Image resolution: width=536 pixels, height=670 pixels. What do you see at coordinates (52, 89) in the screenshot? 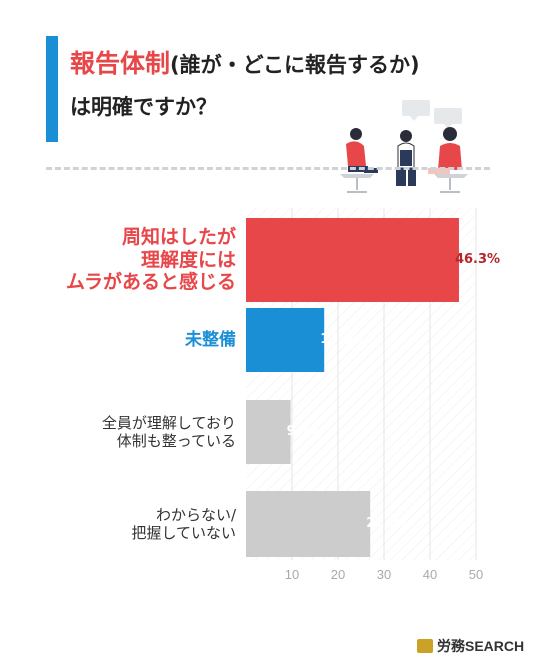
I see `title-accent-bar` at bounding box center [52, 89].